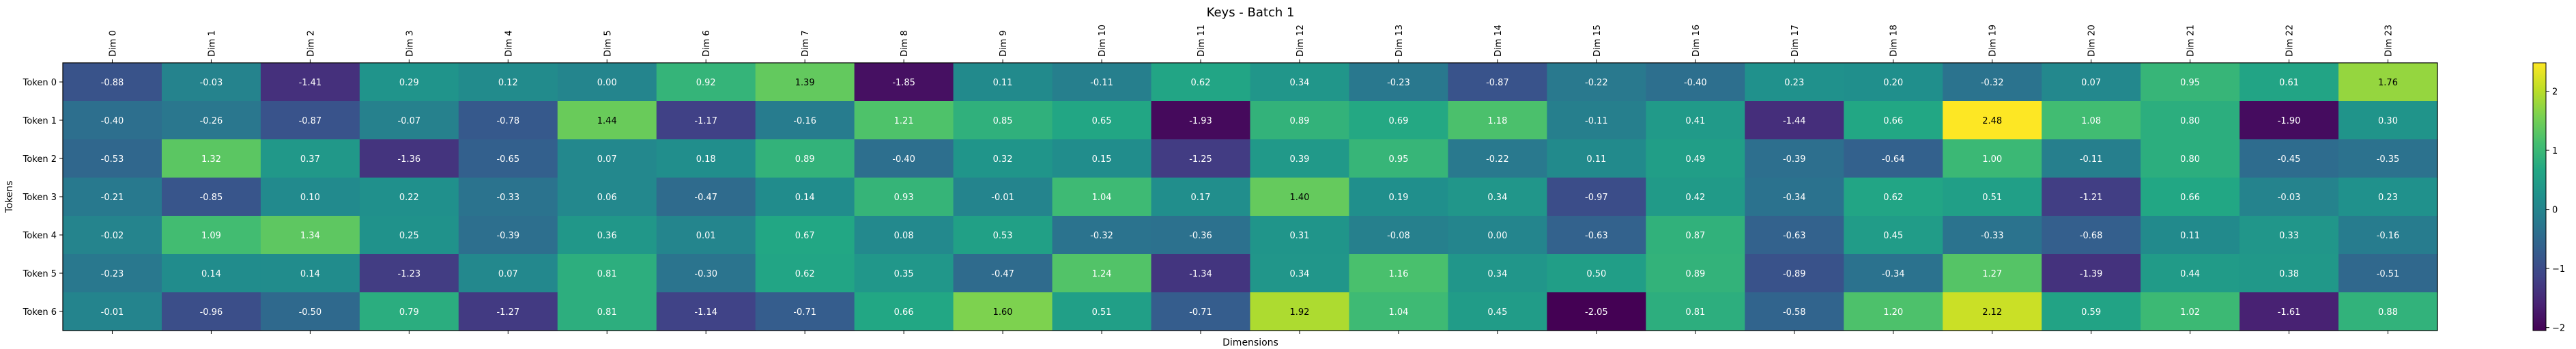  I want to click on x-tick-label: Dim 0, so click(113, 43).